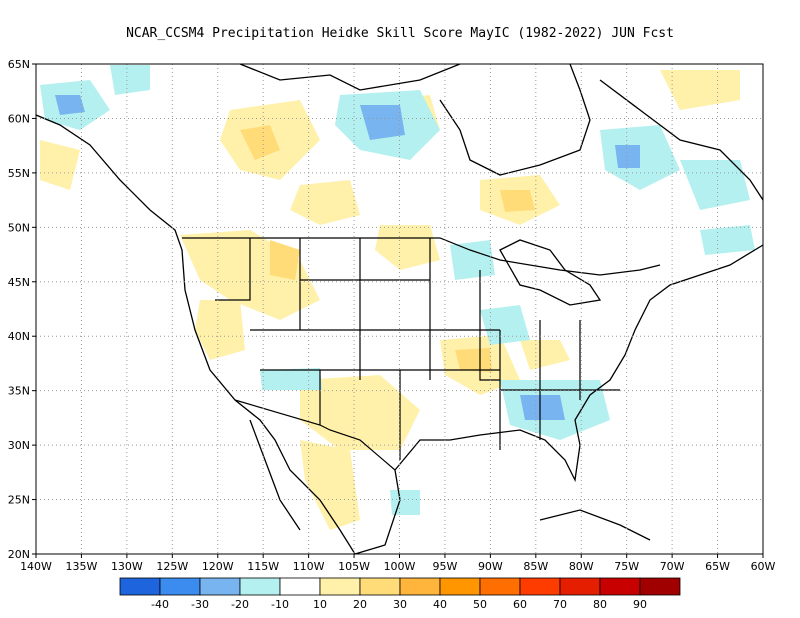 The height and width of the screenshot is (618, 800). Describe the element at coordinates (600, 604) in the screenshot. I see `color-bar-label: 80` at that location.